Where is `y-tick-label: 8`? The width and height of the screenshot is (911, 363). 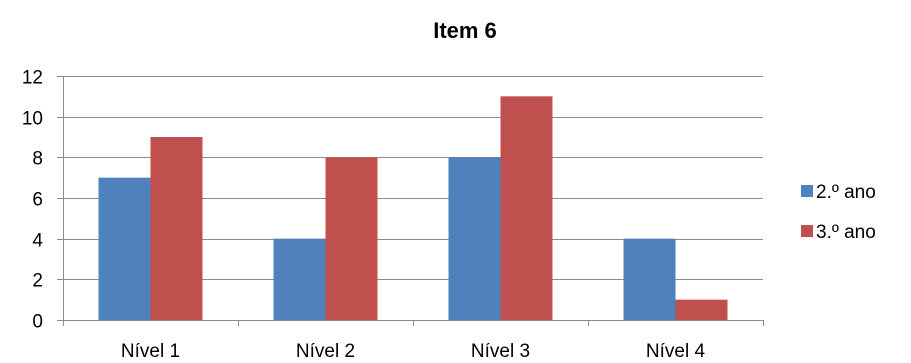 y-tick-label: 8 is located at coordinates (37, 159).